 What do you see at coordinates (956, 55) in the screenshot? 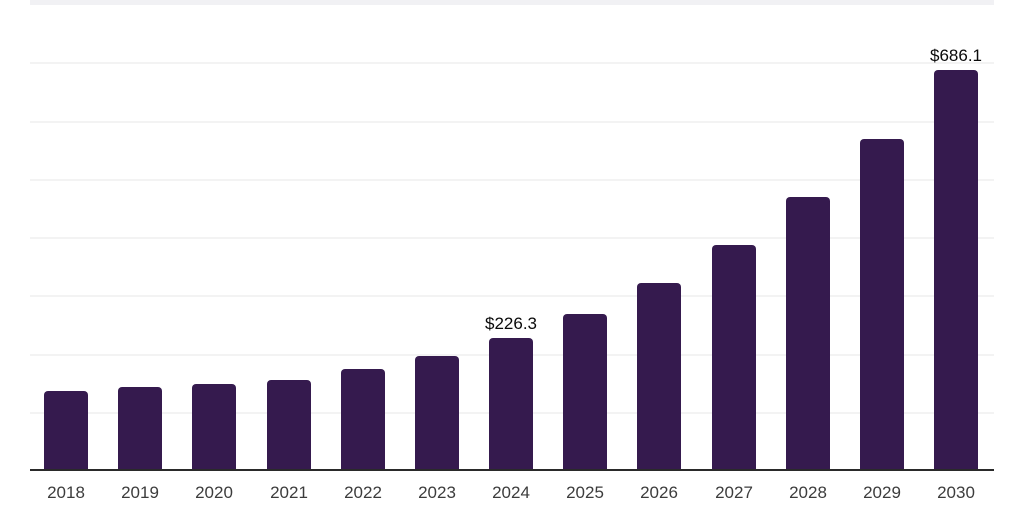
I see `value-label-2030: $686.1` at bounding box center [956, 55].